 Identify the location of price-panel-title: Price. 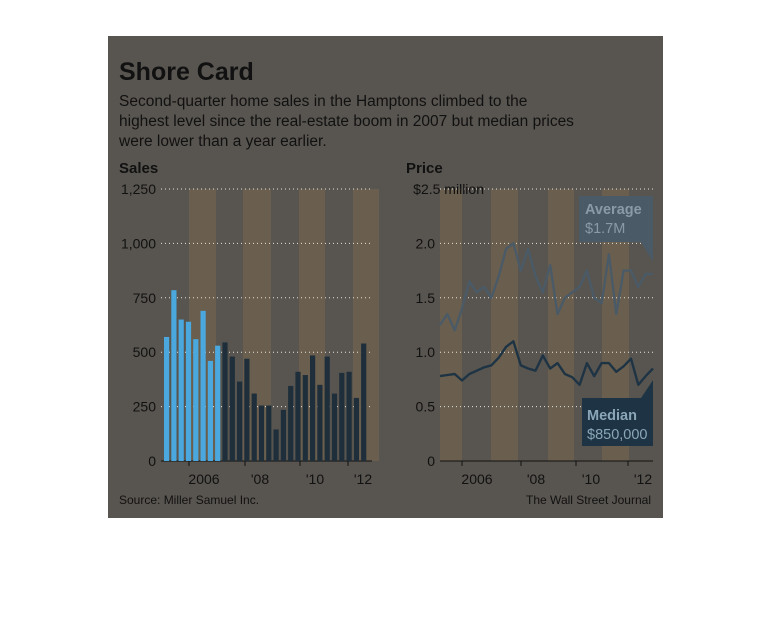
(424, 168).